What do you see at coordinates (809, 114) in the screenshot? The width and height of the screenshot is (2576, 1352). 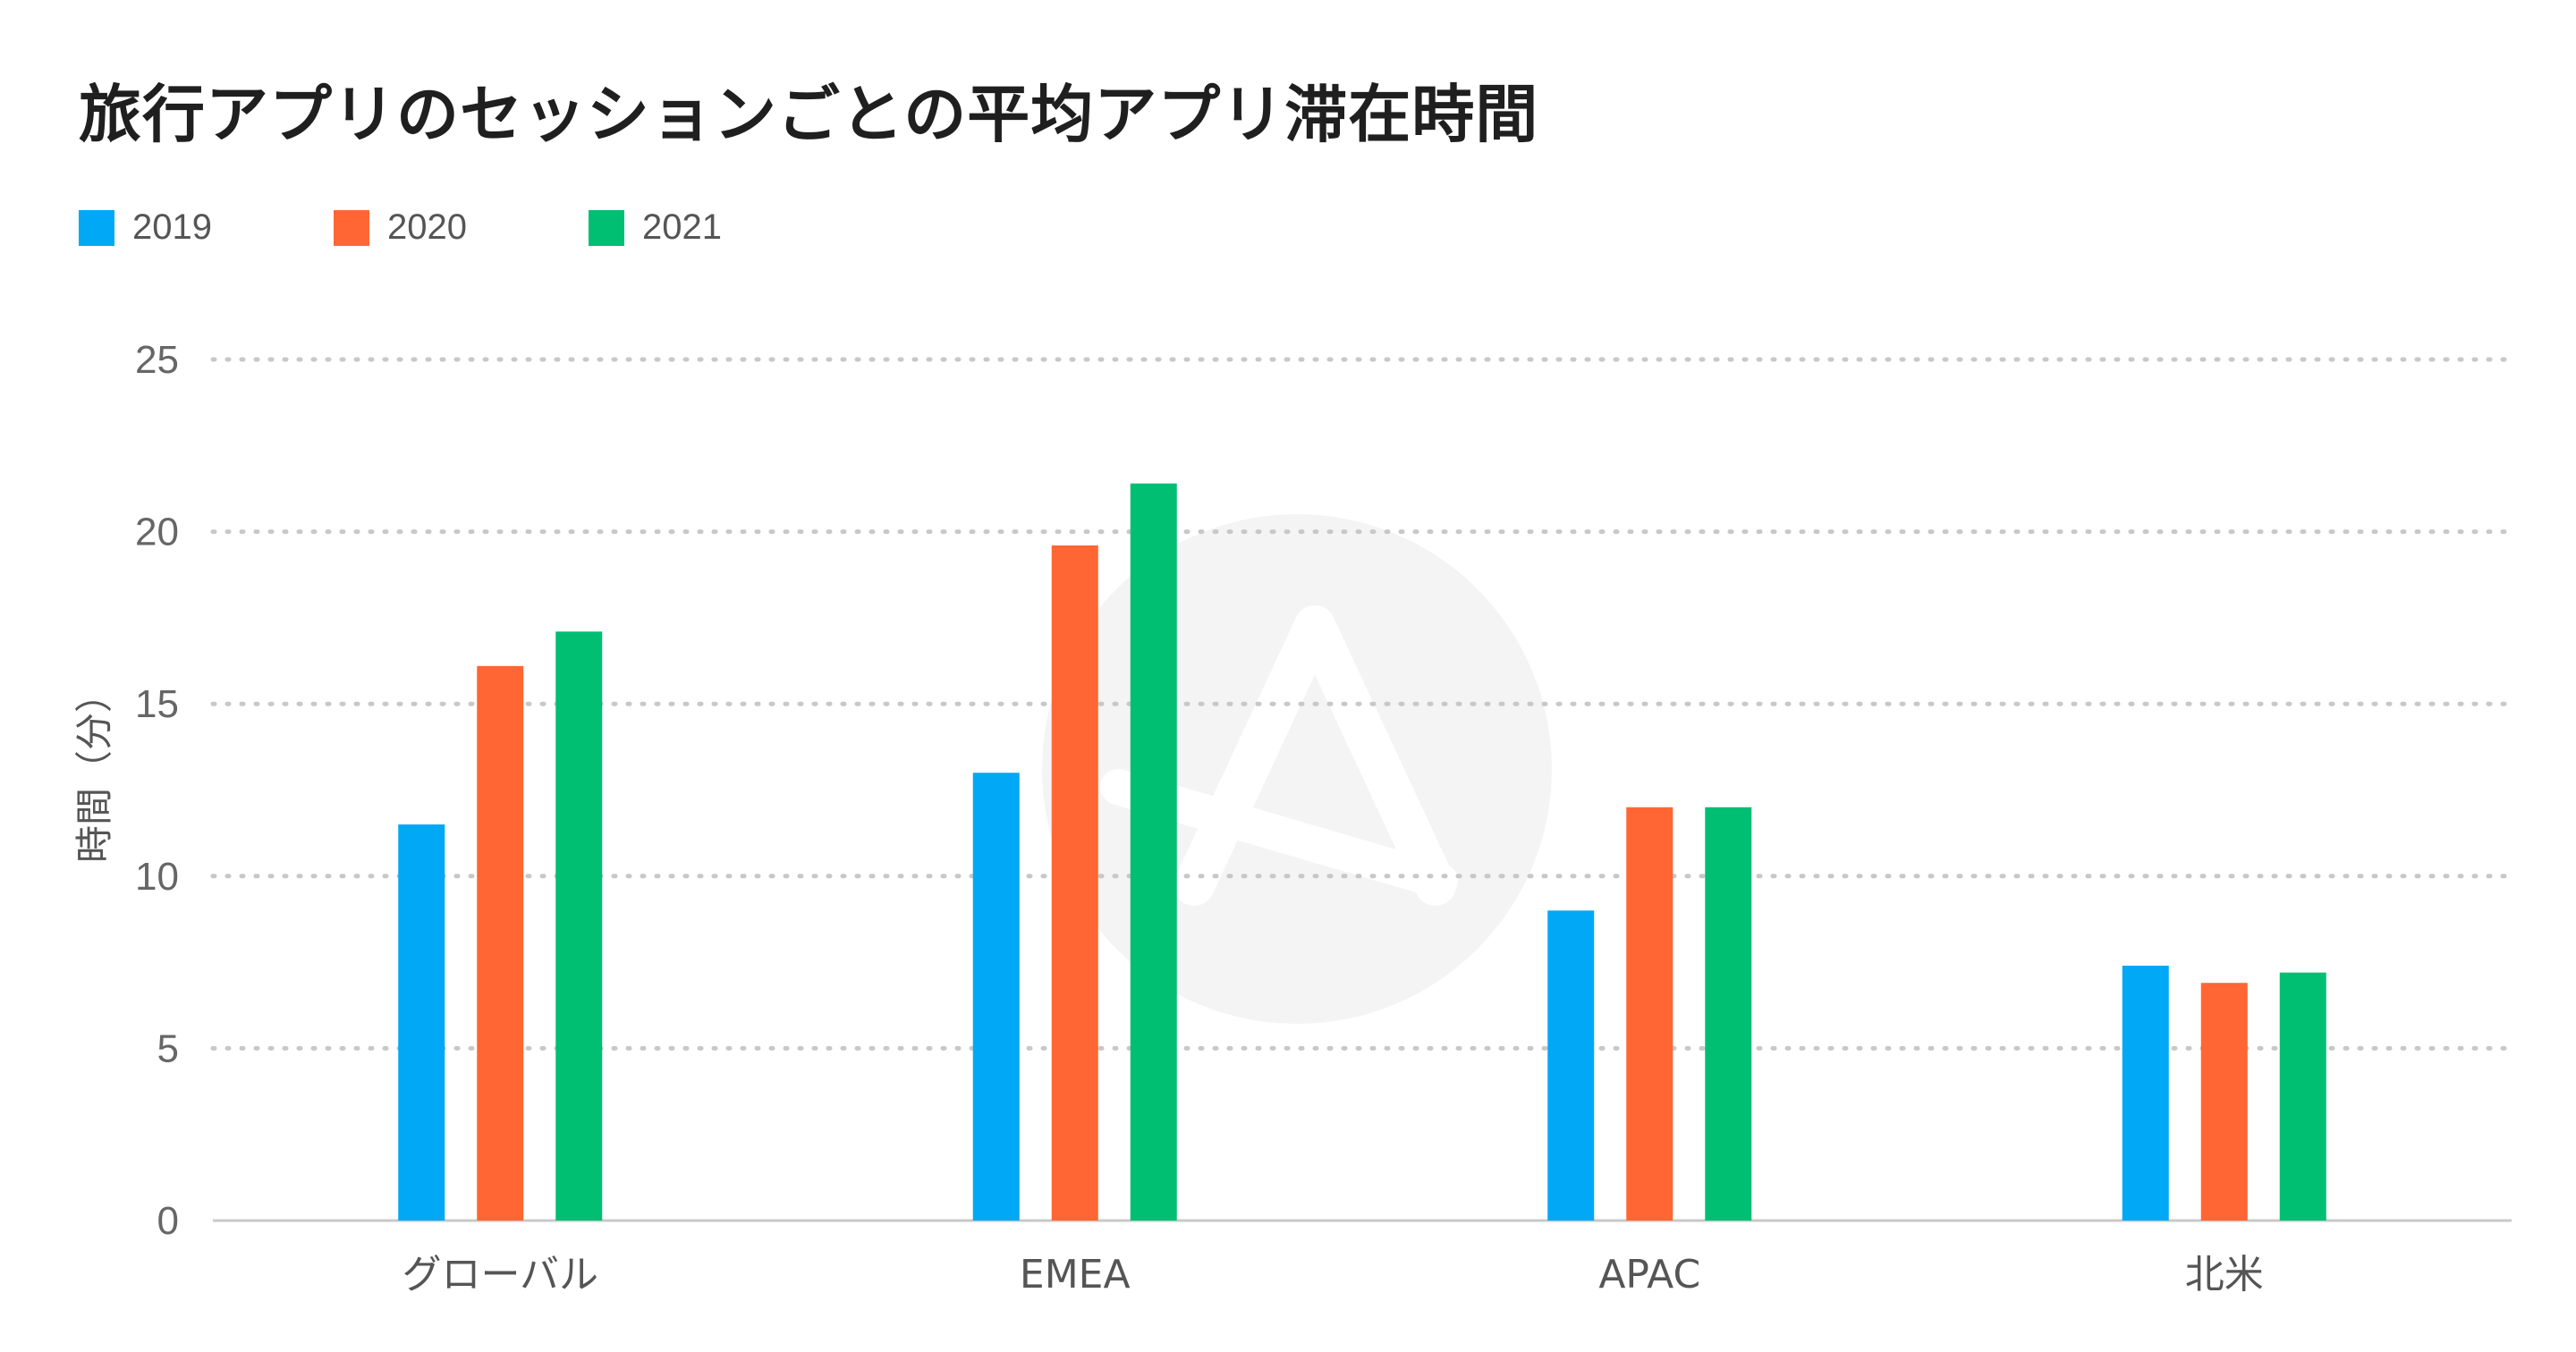 I see `chart-title: 旅行アプリのセッションごとの平均アプリ滞在時間` at bounding box center [809, 114].